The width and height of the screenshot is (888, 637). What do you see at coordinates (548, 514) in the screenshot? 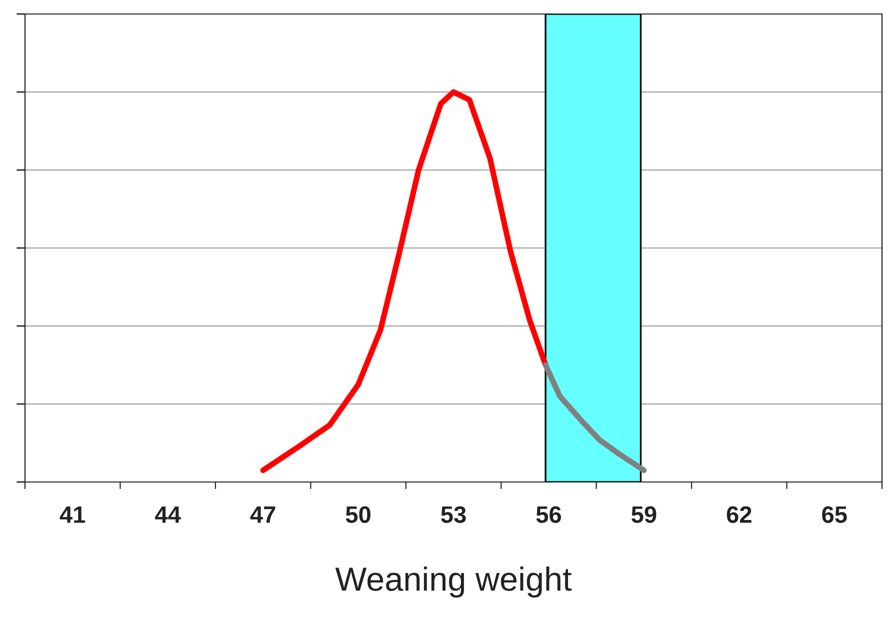
I see `x-tick-label: 56` at bounding box center [548, 514].